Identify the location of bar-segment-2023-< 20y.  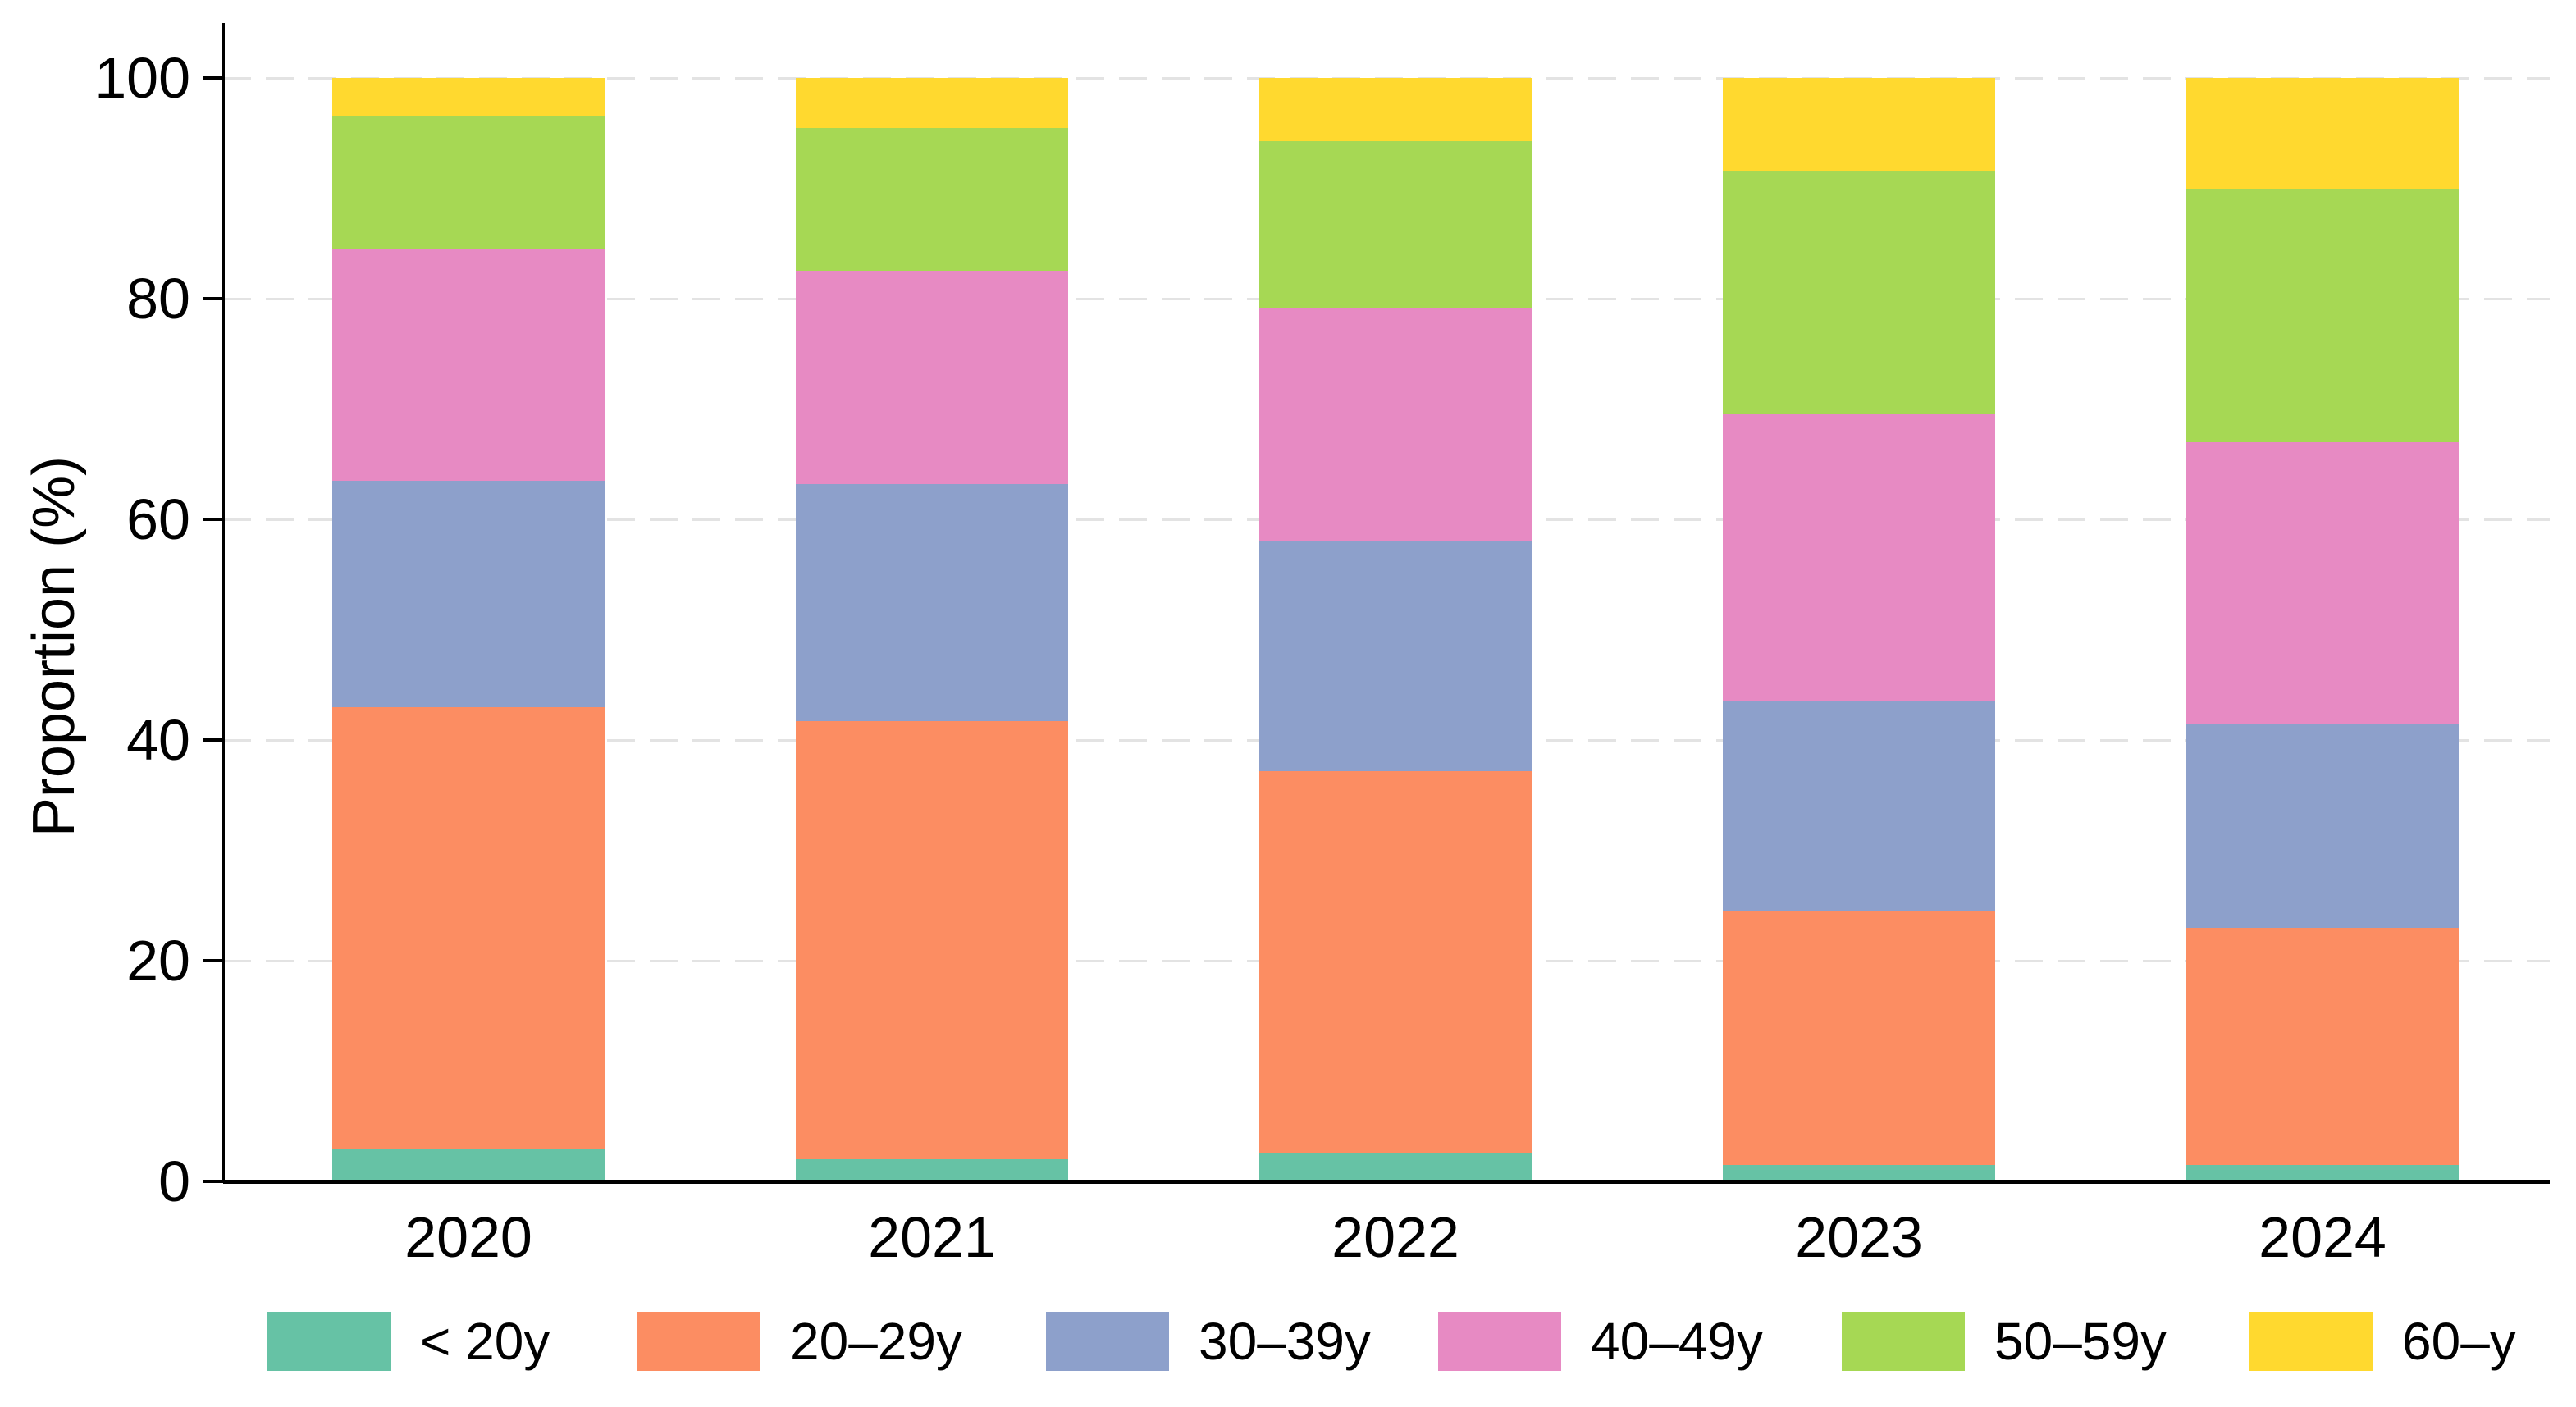
(1859, 1172).